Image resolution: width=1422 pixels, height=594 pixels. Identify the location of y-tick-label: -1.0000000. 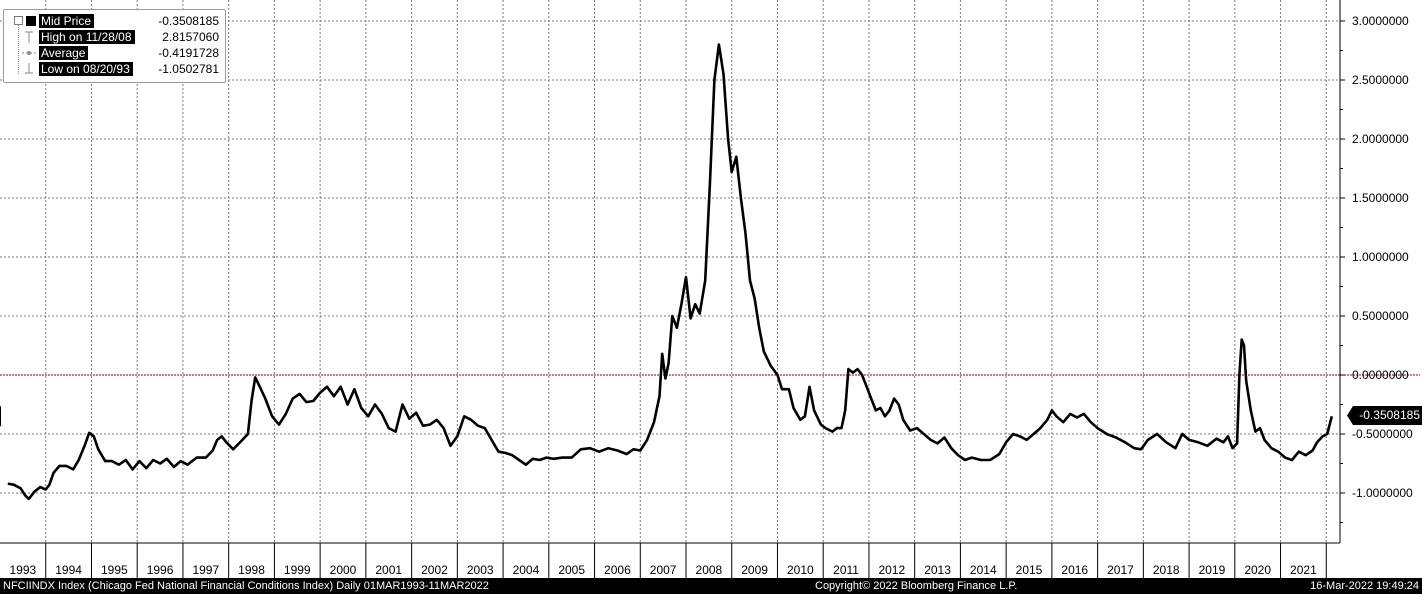
(1382, 493).